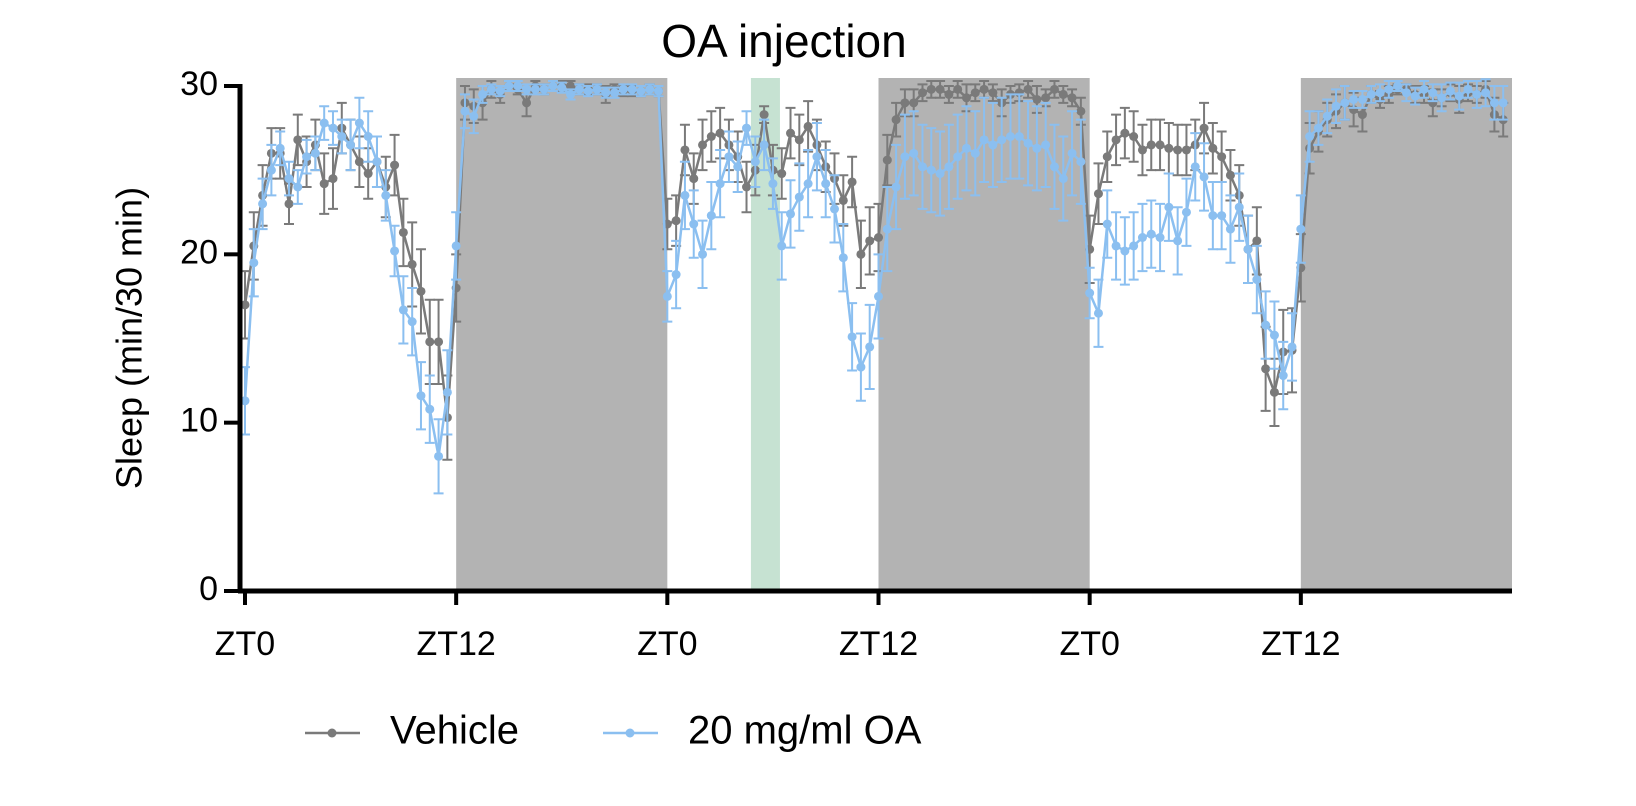  What do you see at coordinates (199, 84) in the screenshot?
I see `y-tick-label: 30` at bounding box center [199, 84].